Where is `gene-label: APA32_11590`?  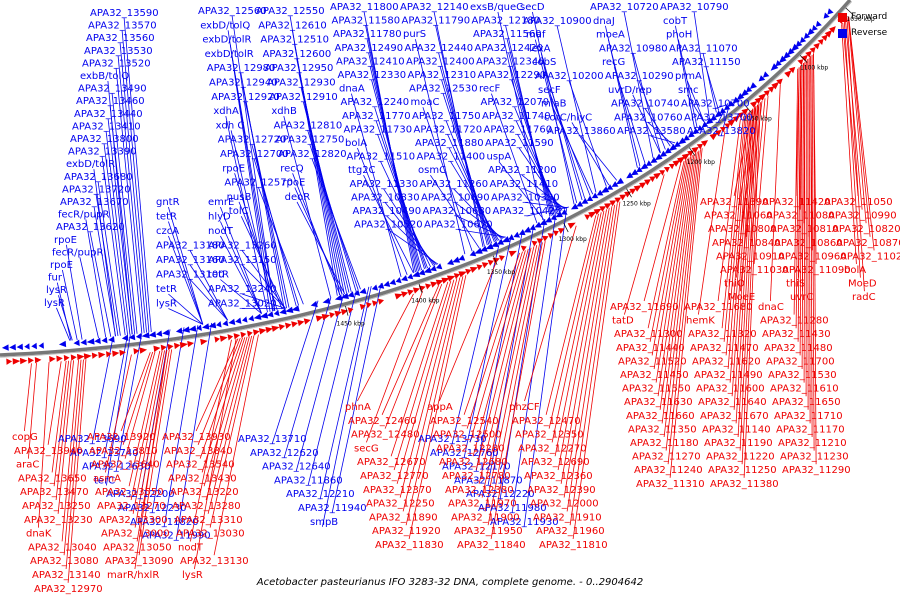 gene-label: APA32_11590 is located at coordinates (519, 143).